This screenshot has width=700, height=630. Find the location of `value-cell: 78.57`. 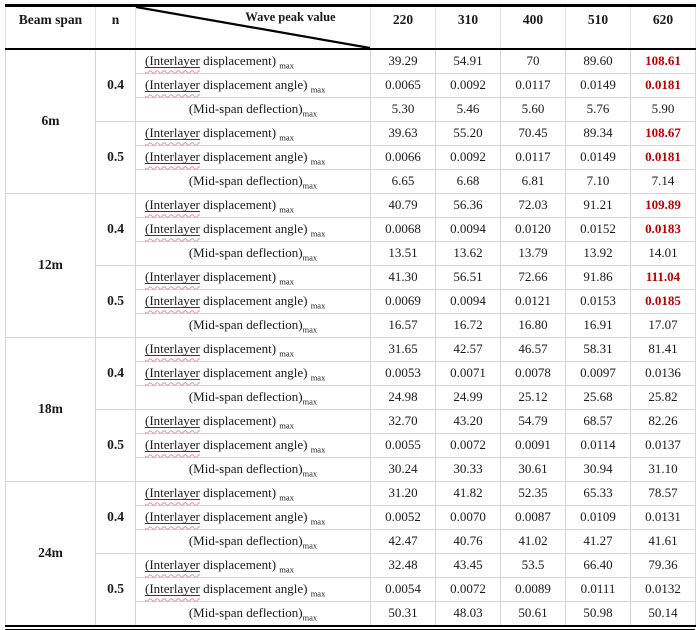

value-cell: 78.57 is located at coordinates (663, 493).